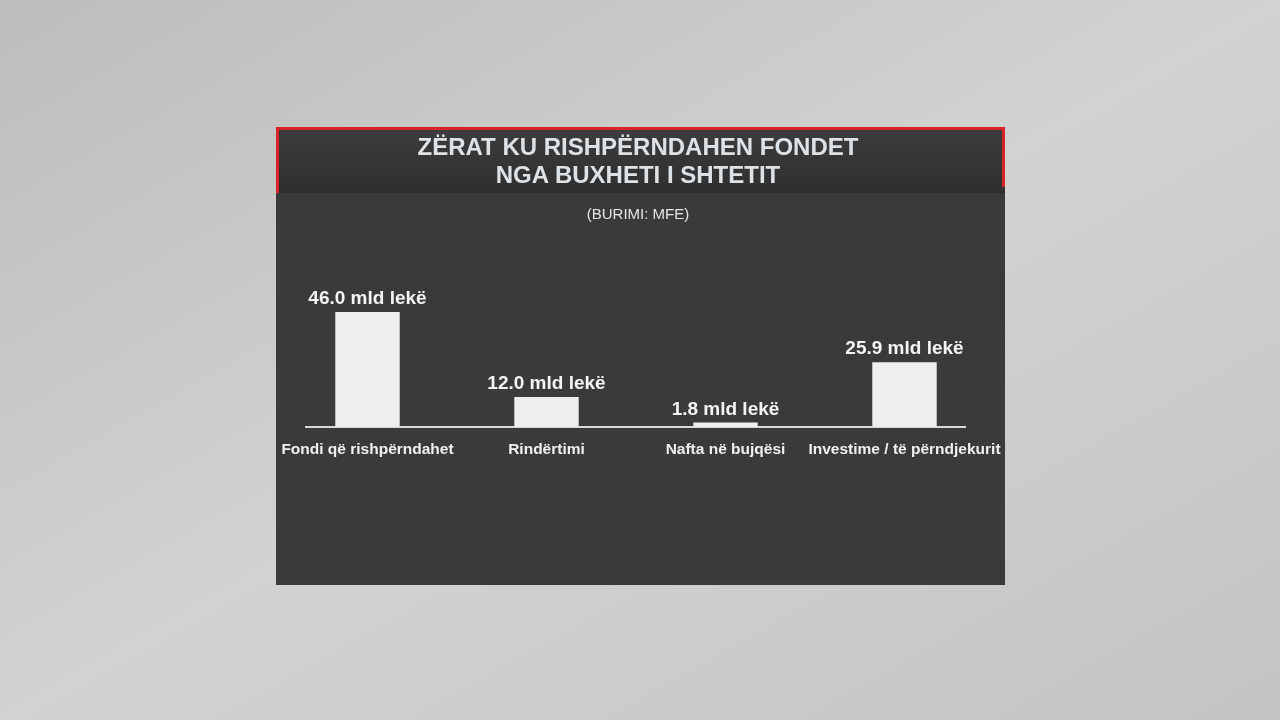 The image size is (1280, 720). Describe the element at coordinates (546, 448) in the screenshot. I see `x-tick-label: Rindërtimi` at that location.